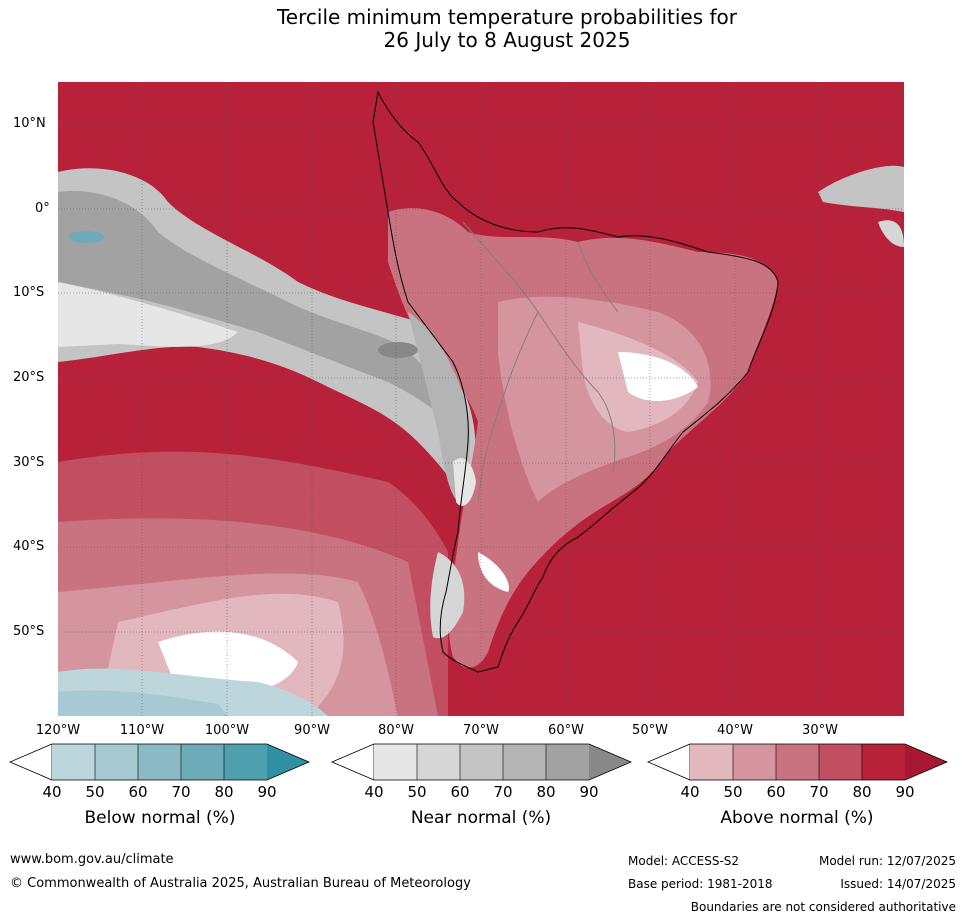  Describe the element at coordinates (690, 792) in the screenshot. I see `above-tick-40: 40` at that location.